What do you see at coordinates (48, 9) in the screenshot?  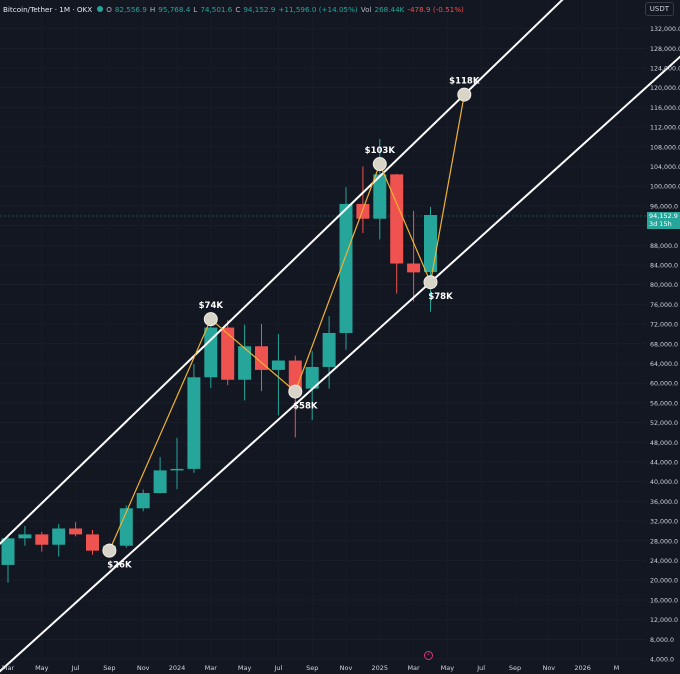 I see `symbol-title: Bitcoin/Tether · 1M · OKX` at bounding box center [48, 9].